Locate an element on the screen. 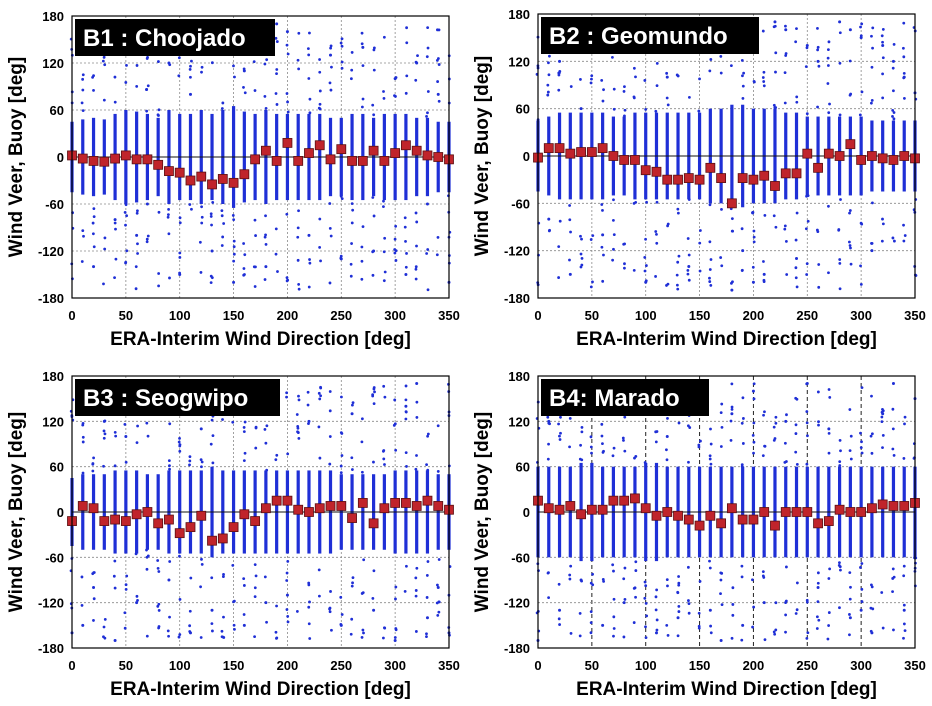 This screenshot has height=706, width=932. y-tick-label: 180 is located at coordinates (53, 376).